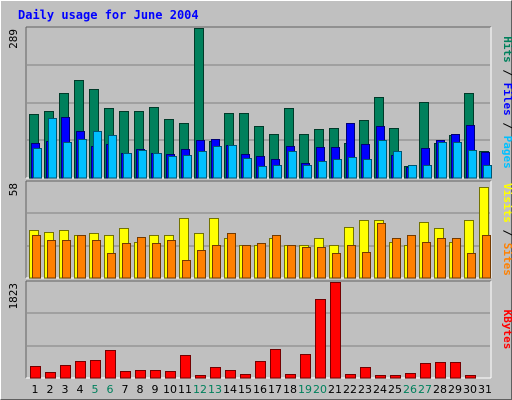  Describe the element at coordinates (110, 389) in the screenshot. I see `x-tick-label-day-6: 6` at that location.